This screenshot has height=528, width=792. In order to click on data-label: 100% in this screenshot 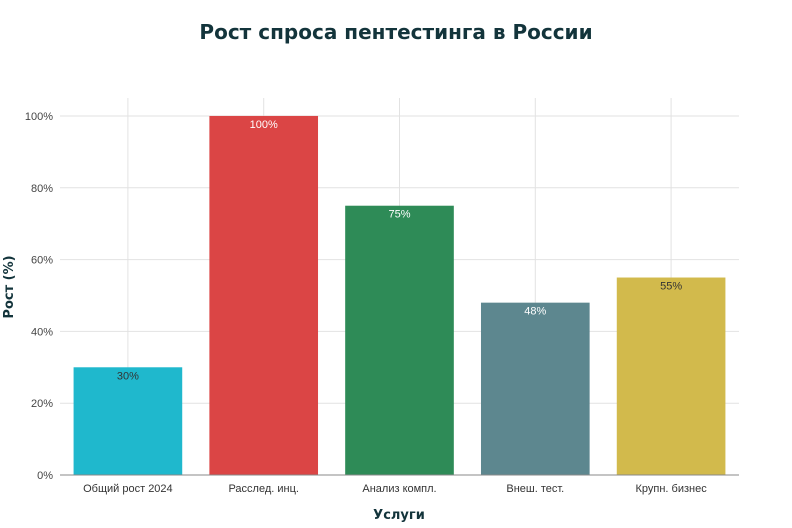, I will do `click(264, 125)`.